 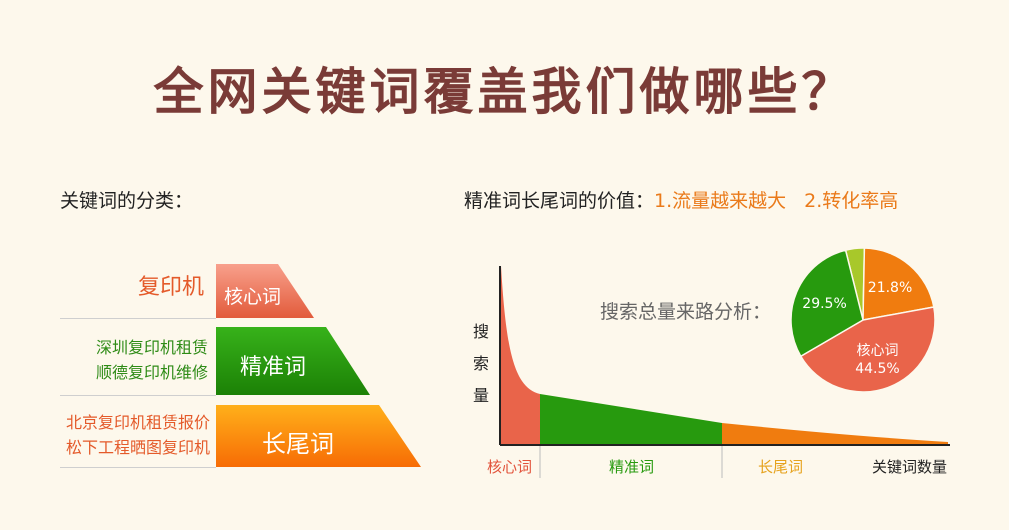 I want to click on longtail-keyword-example-1: 北京复印机租赁报价, so click(x=137, y=422).